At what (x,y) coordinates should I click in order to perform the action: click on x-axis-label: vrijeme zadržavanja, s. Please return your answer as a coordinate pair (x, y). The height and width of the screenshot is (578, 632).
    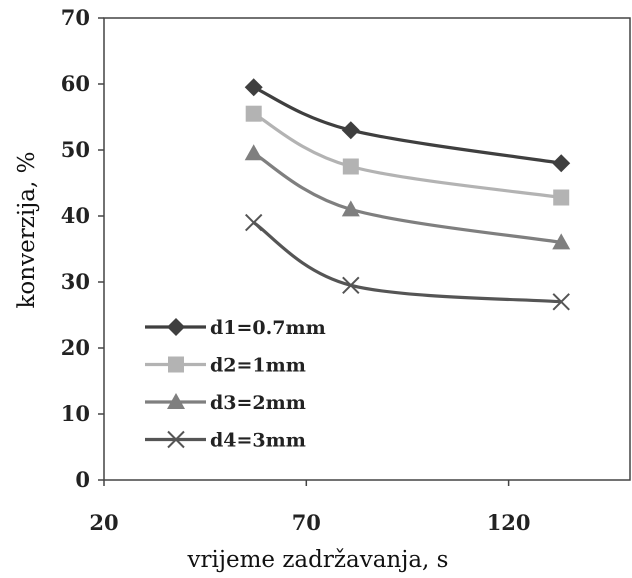
    Looking at the image, I should click on (318, 560).